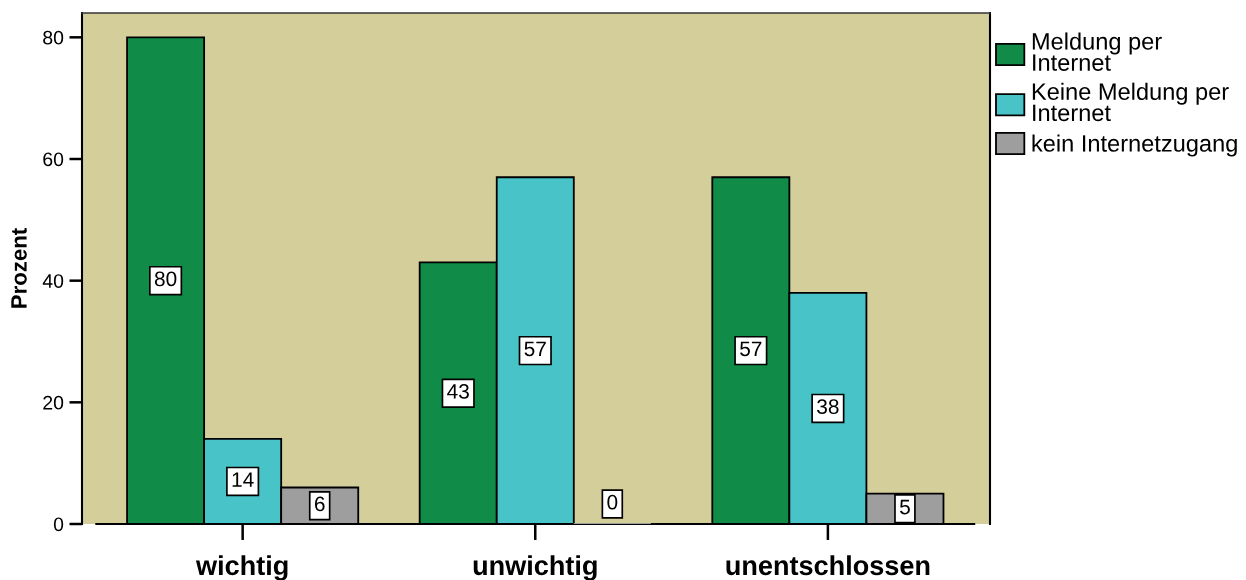  Describe the element at coordinates (53, 281) in the screenshot. I see `y-tick-label: 40` at that location.